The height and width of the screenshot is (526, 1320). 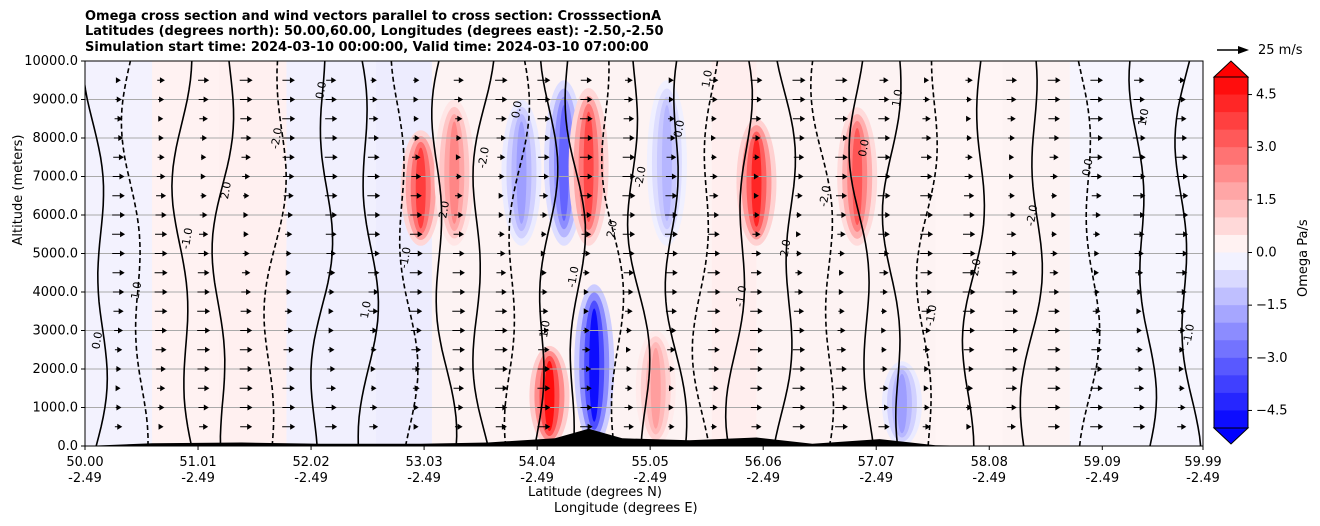 I want to click on contour-label: -1.0, so click(x=405, y=257).